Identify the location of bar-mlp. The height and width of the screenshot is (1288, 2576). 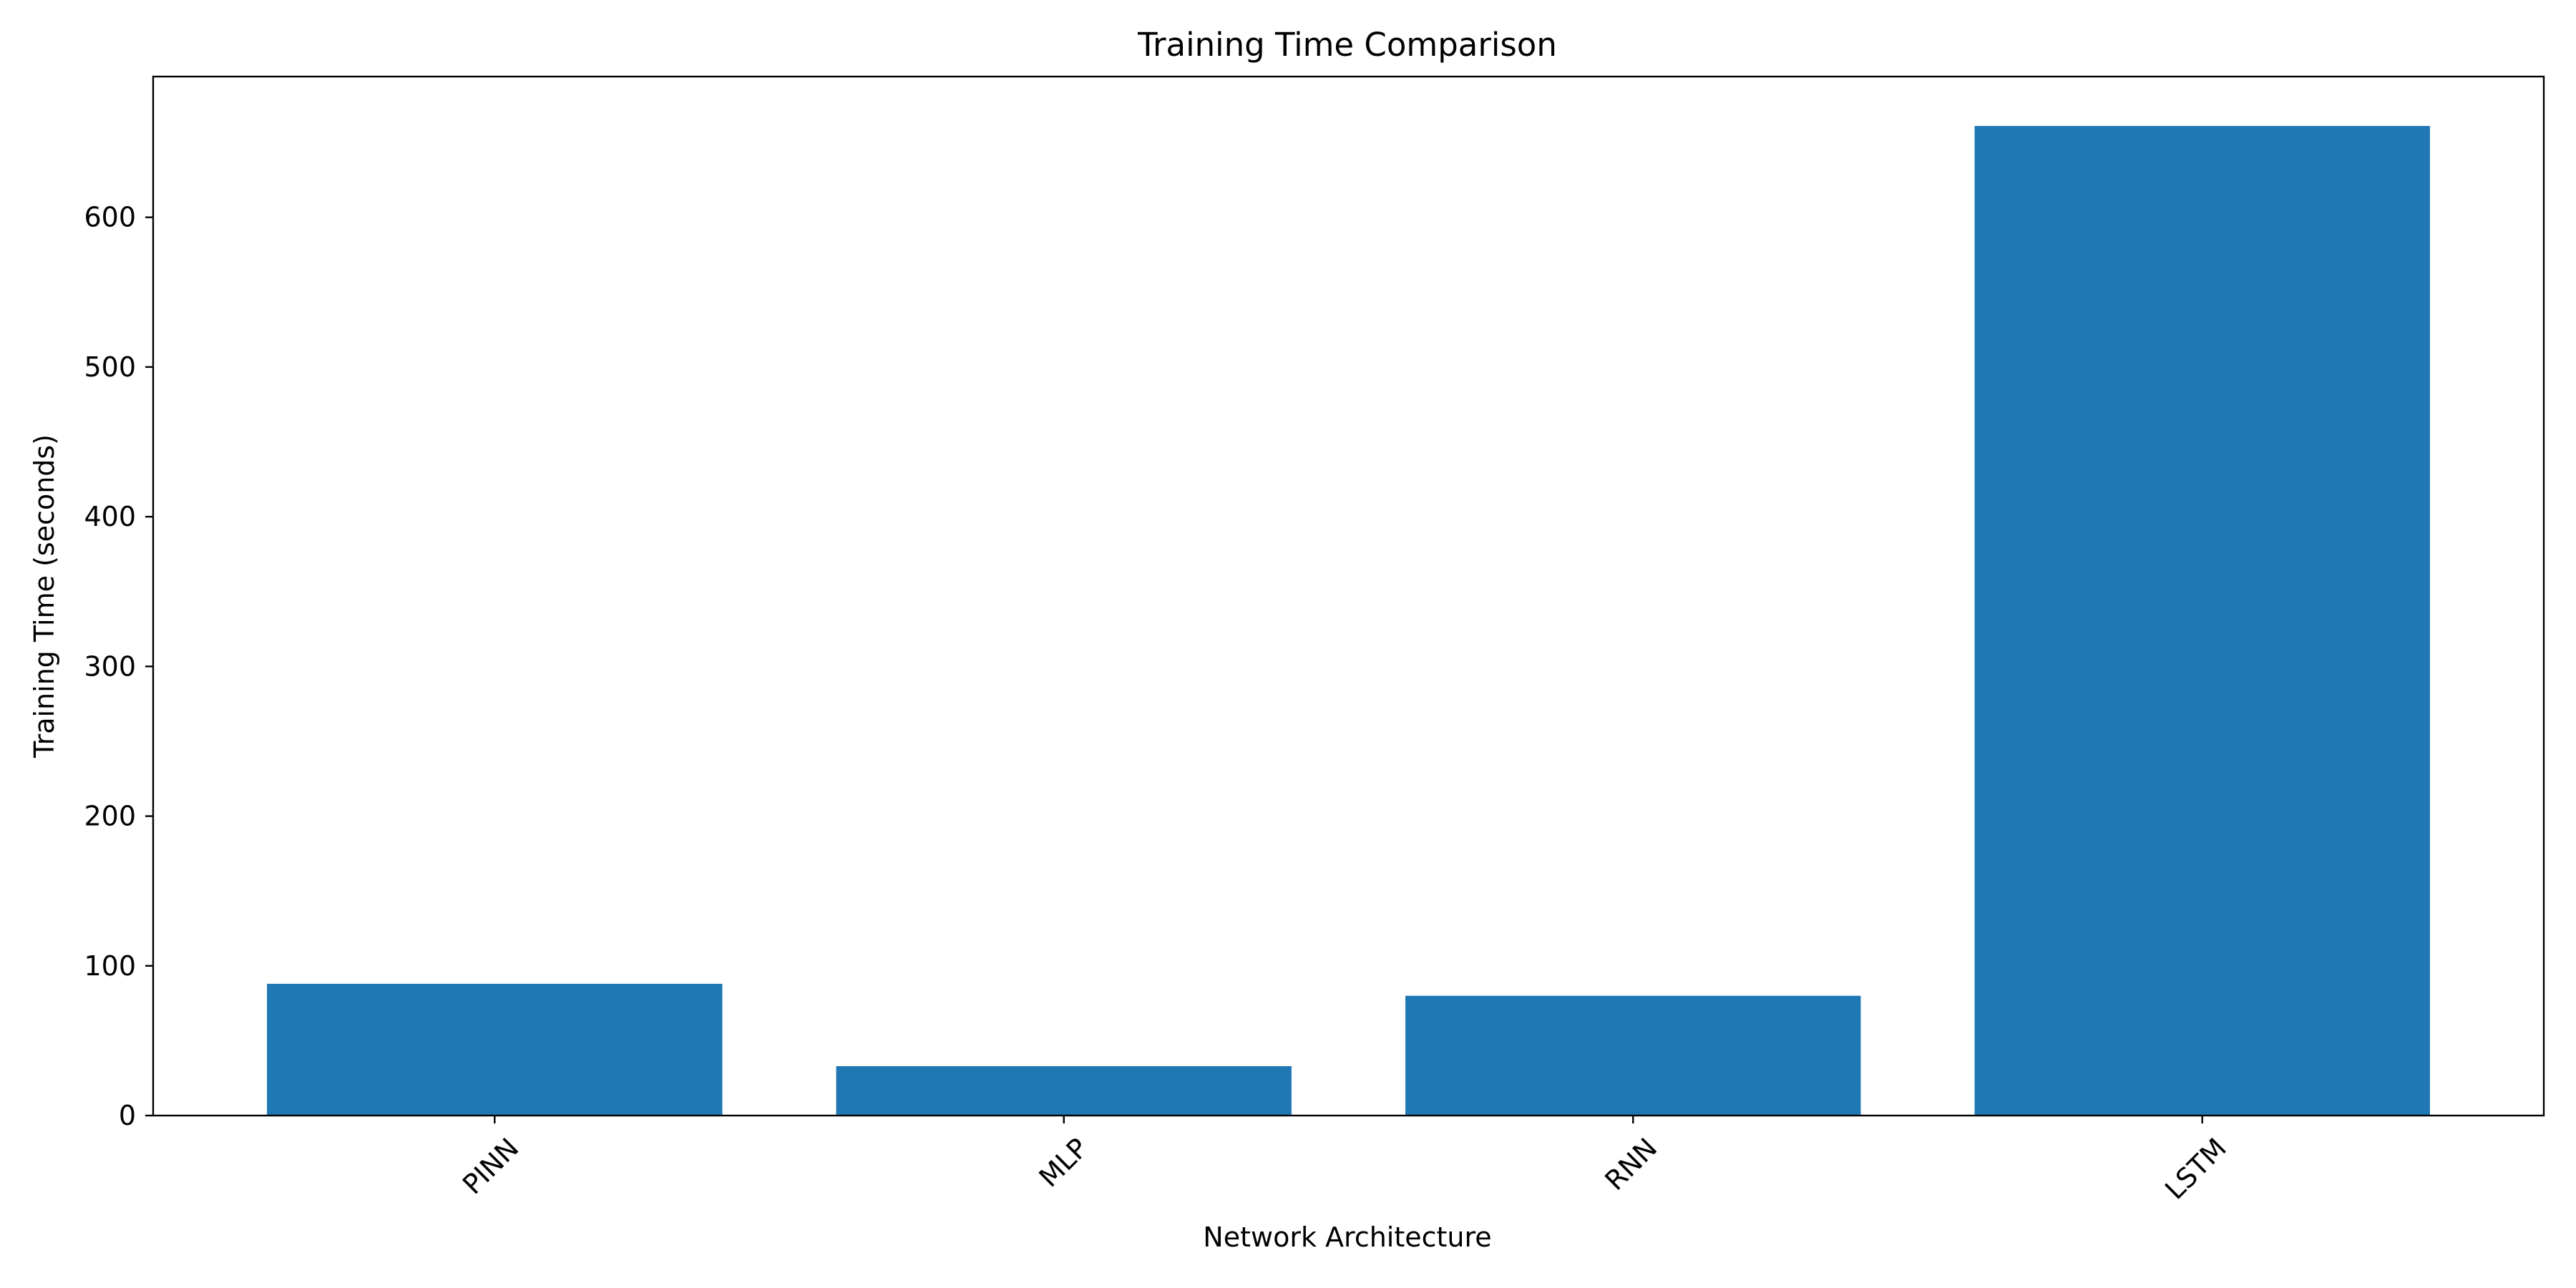
(1064, 1090).